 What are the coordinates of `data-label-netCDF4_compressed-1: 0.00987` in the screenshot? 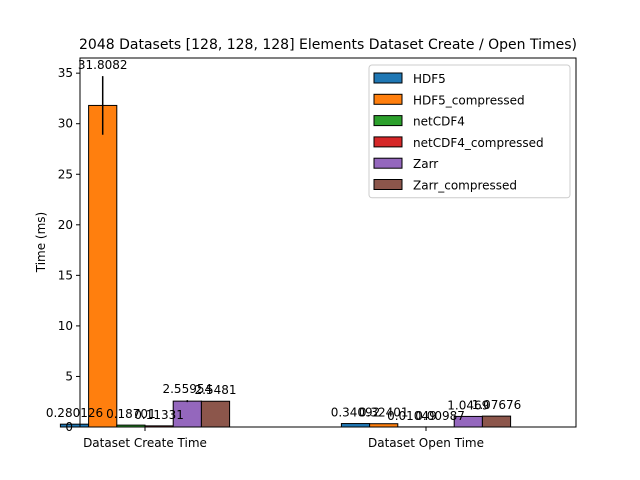 It's located at (440, 416).